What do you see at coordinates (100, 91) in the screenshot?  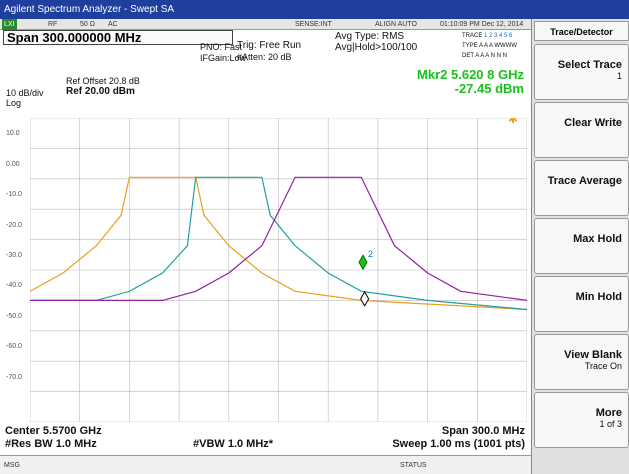 I see `ref-level-label: Ref 20.00 dBm` at bounding box center [100, 91].